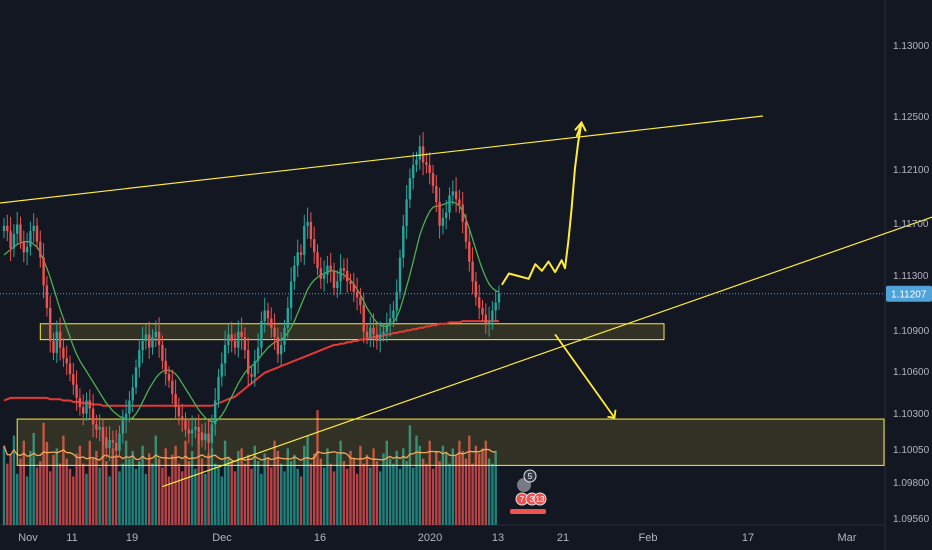 The image size is (932, 550). What do you see at coordinates (132, 538) in the screenshot?
I see `time-tick-label: 19` at bounding box center [132, 538].